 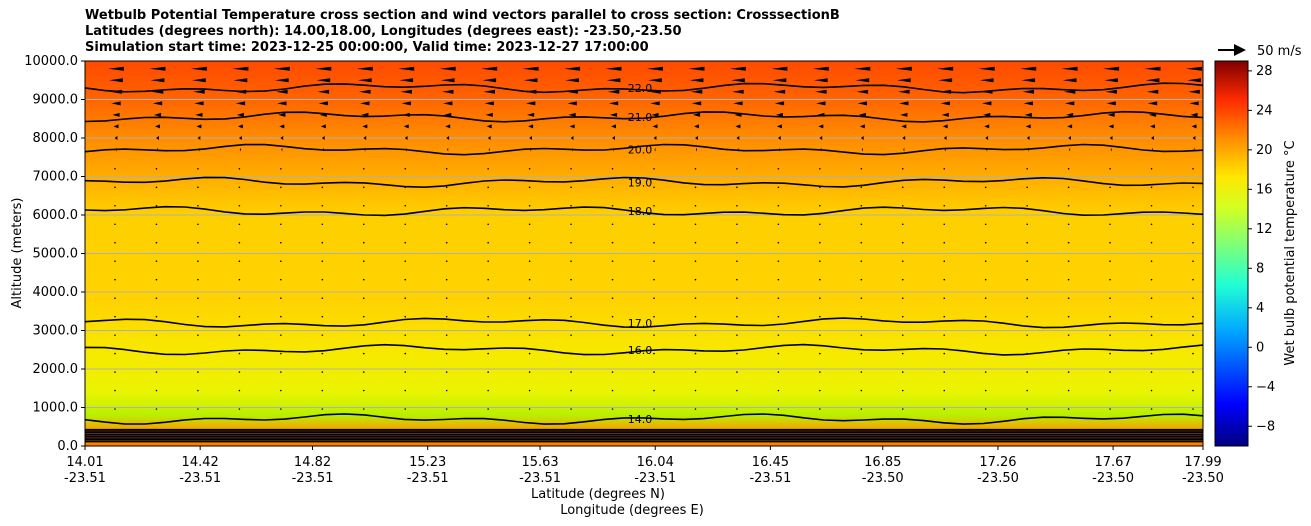 I want to click on y-tick-label: 4000.0, so click(x=56, y=292).